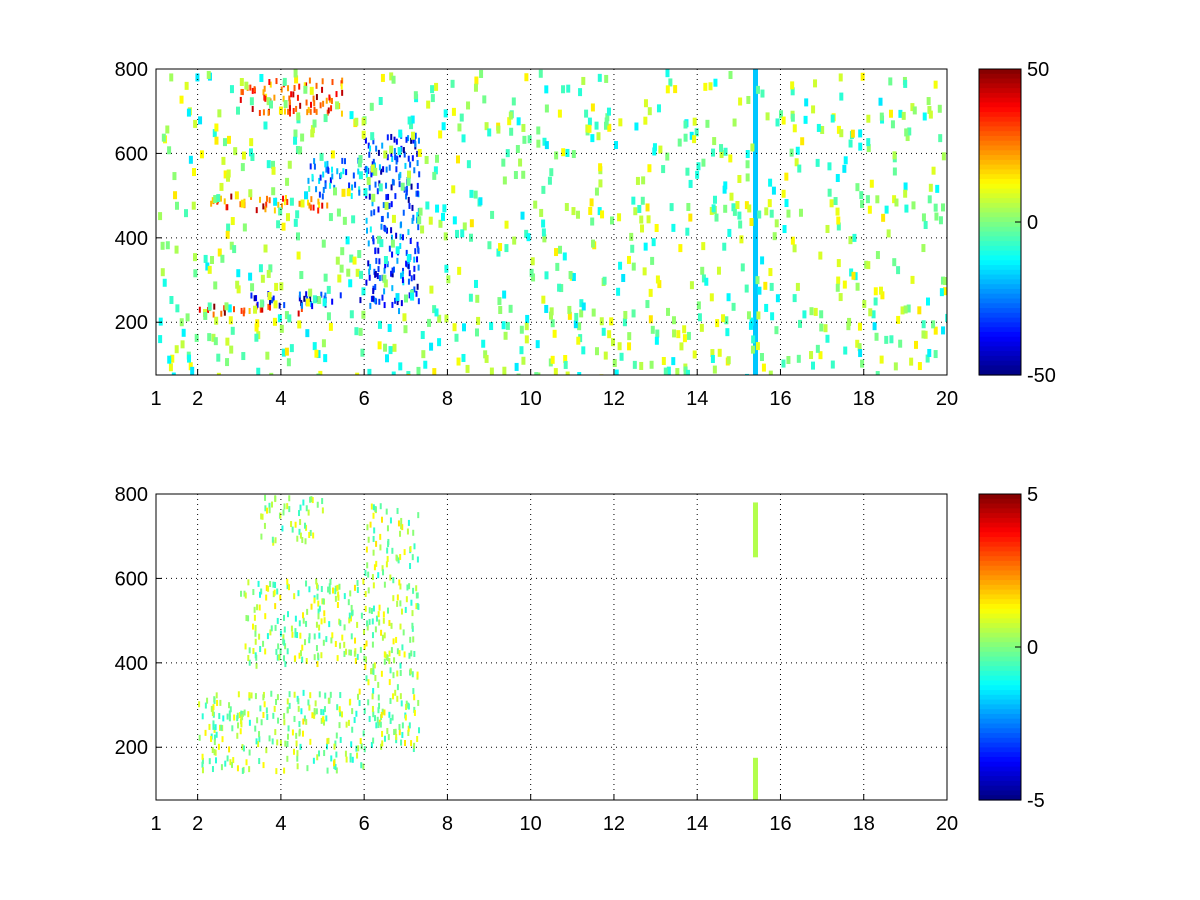  What do you see at coordinates (755, 530) in the screenshot?
I see `heatmap-stripe` at bounding box center [755, 530].